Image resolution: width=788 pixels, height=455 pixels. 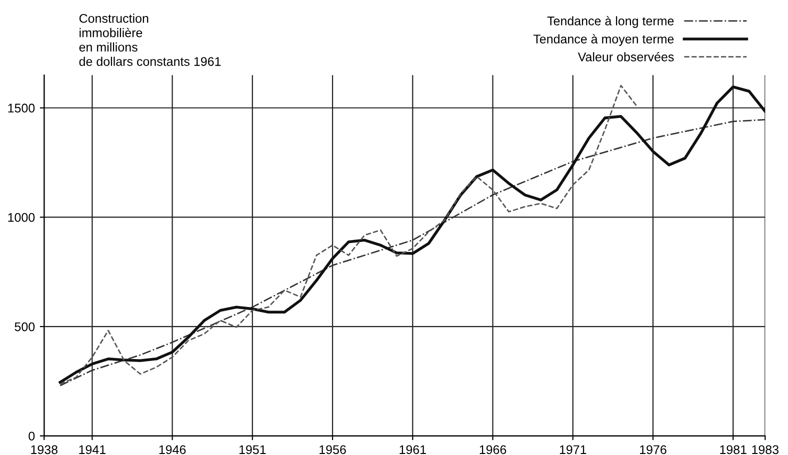 What do you see at coordinates (765, 449) in the screenshot?
I see `x-tick-label: 1983` at bounding box center [765, 449].